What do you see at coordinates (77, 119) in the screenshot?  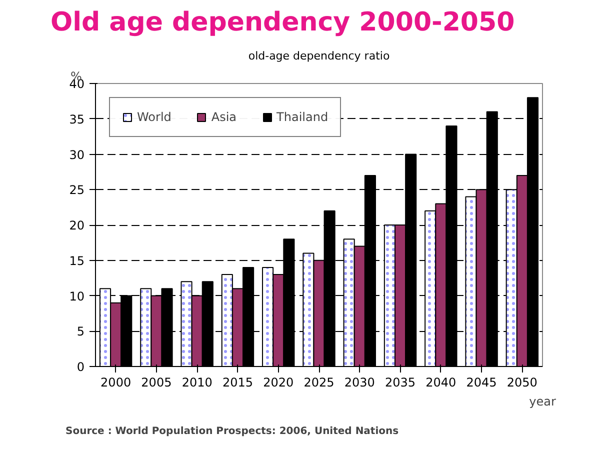 I see `y-tick-label: 35` at bounding box center [77, 119].